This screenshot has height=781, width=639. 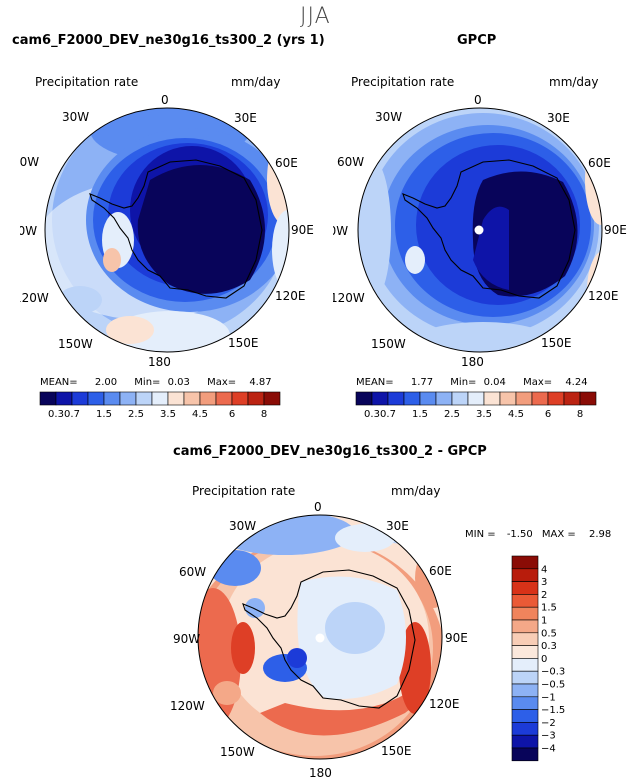 I want to click on p3-colorbar-tick: −3, so click(x=548, y=736).